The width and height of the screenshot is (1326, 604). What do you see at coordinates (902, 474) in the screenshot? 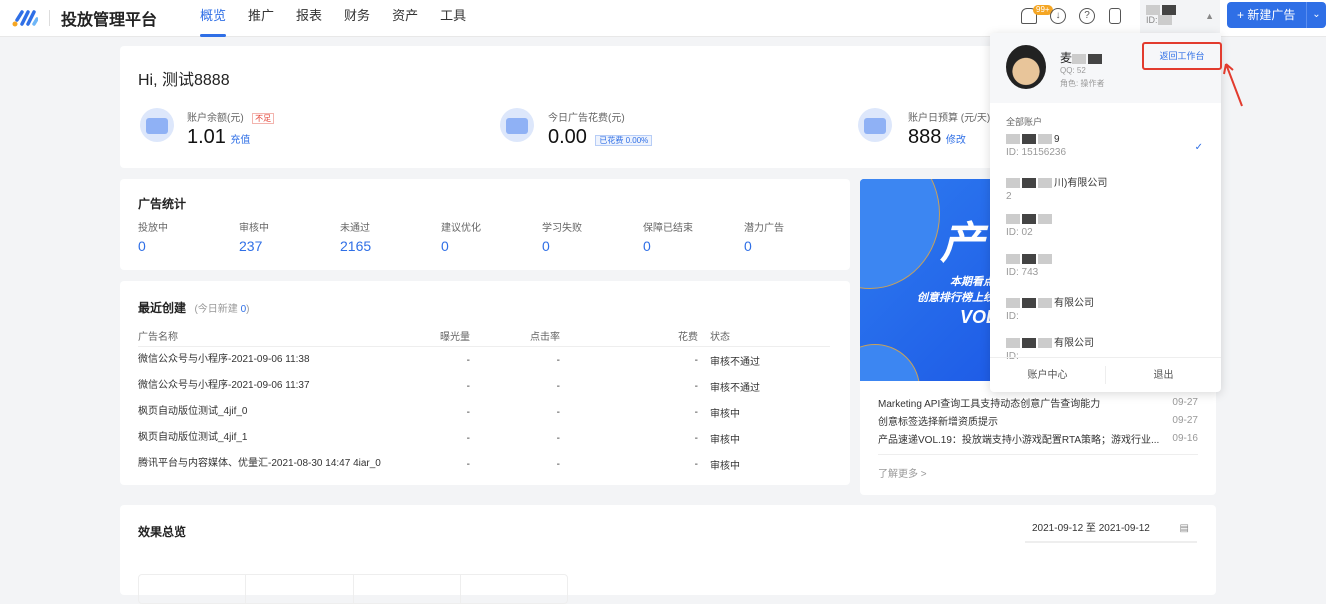
I see `learn-more-link: 了解更多 >` at bounding box center [902, 474].